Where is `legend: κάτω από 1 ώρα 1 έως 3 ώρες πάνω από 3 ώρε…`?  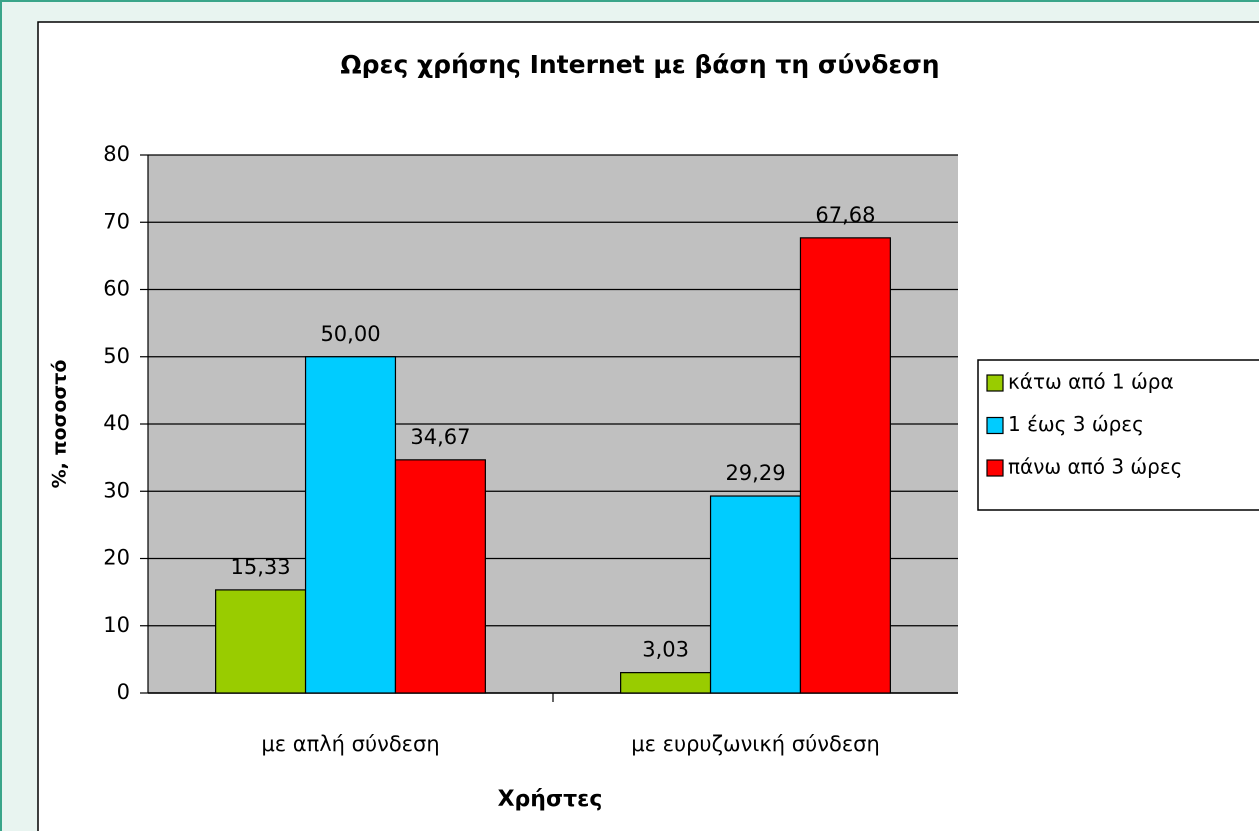
legend: κάτω από 1 ώρα 1 έως 3 ώρες πάνω από 3 ώρε… is located at coordinates (1118, 435).